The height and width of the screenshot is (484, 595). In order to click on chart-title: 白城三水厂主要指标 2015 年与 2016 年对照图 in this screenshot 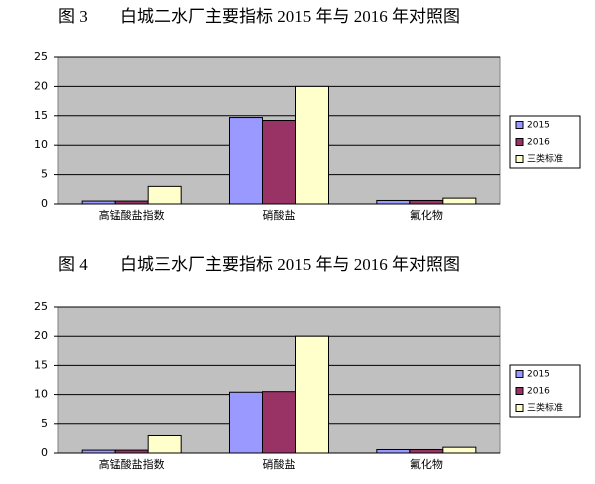, I will do `click(290, 264)`.